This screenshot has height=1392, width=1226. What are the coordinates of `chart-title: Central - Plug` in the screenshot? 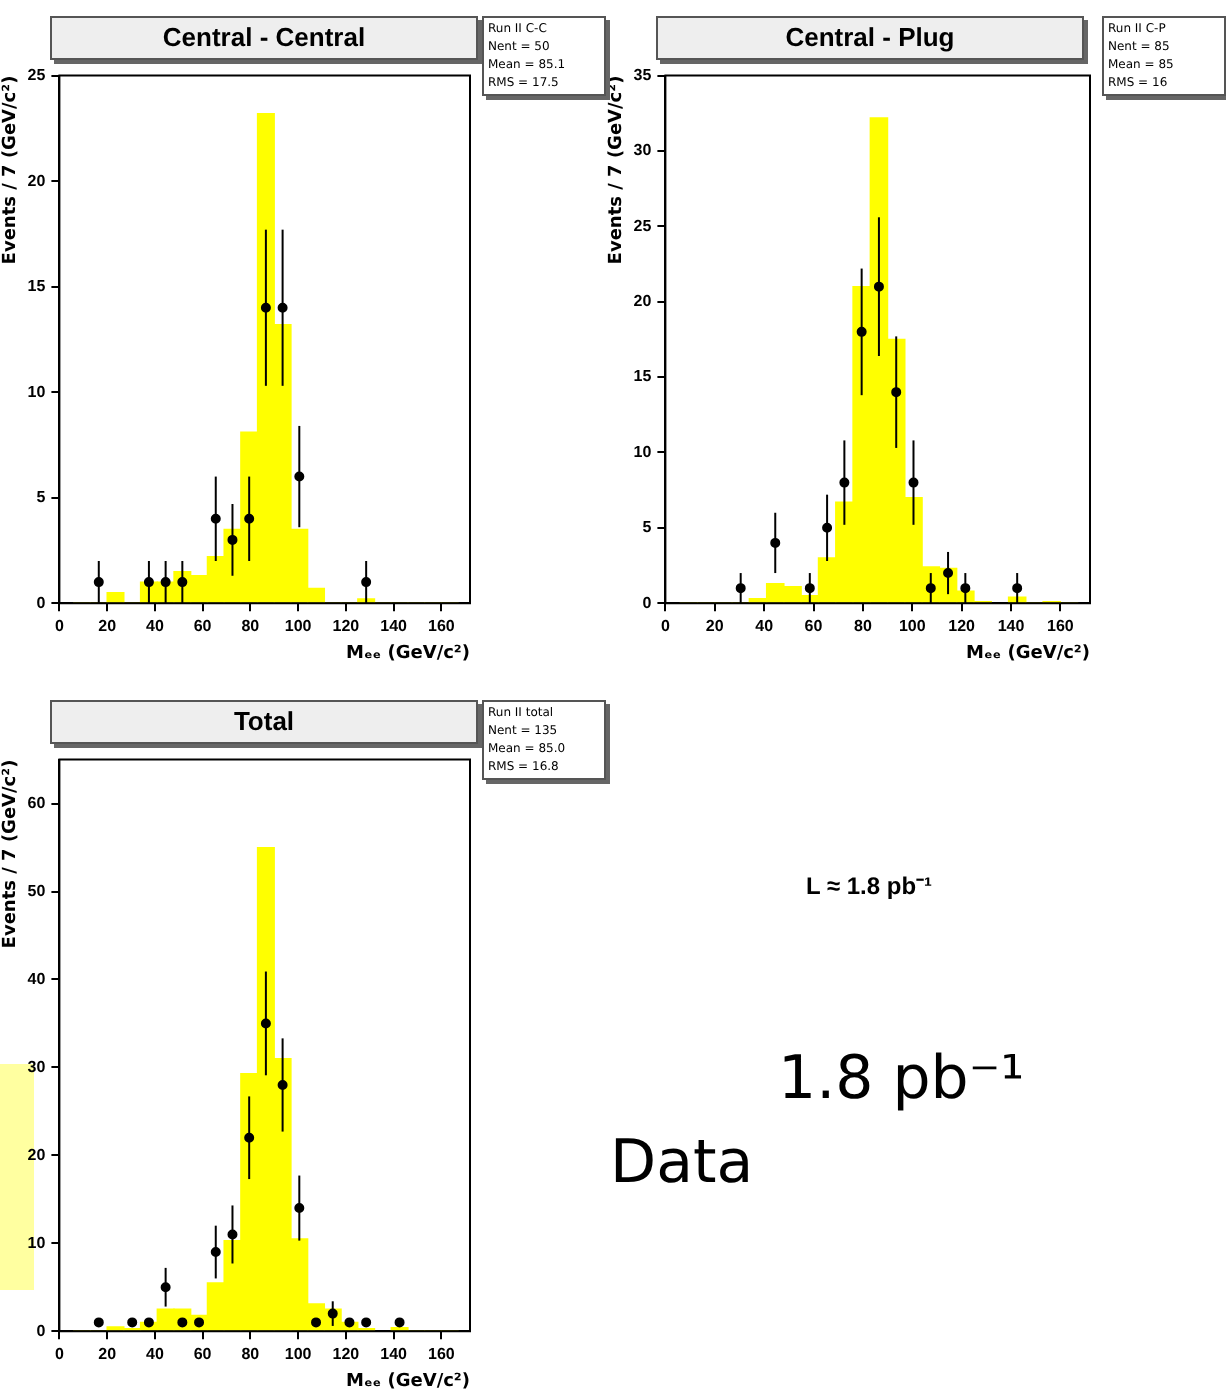 It's located at (870, 38).